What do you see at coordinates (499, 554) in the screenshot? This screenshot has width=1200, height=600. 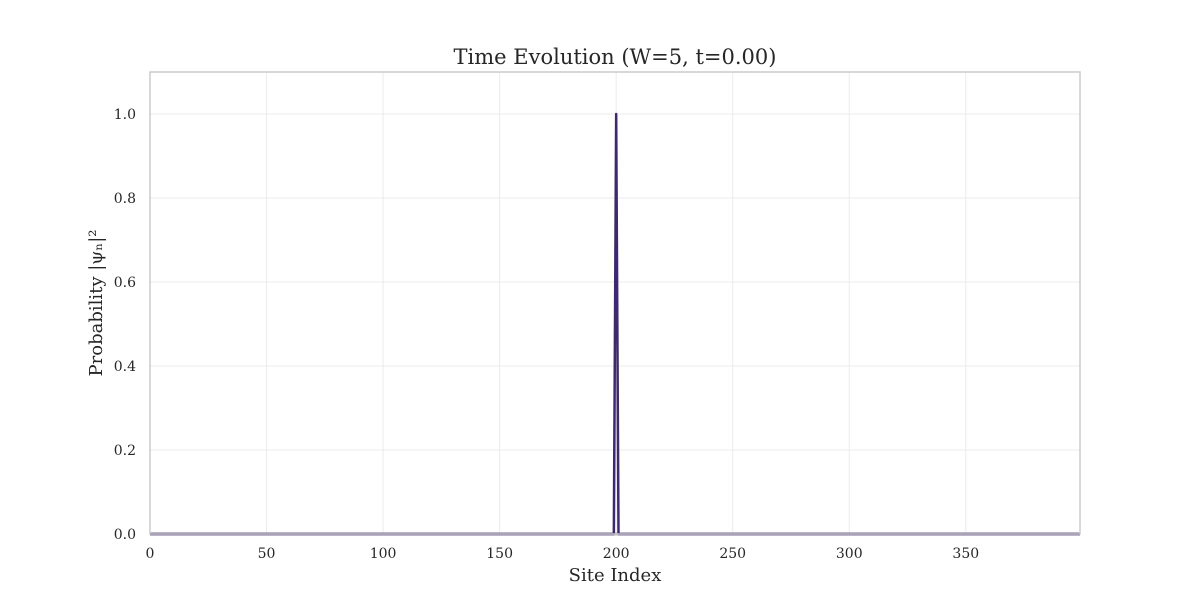 I see `x-tick-label: 150` at bounding box center [499, 554].